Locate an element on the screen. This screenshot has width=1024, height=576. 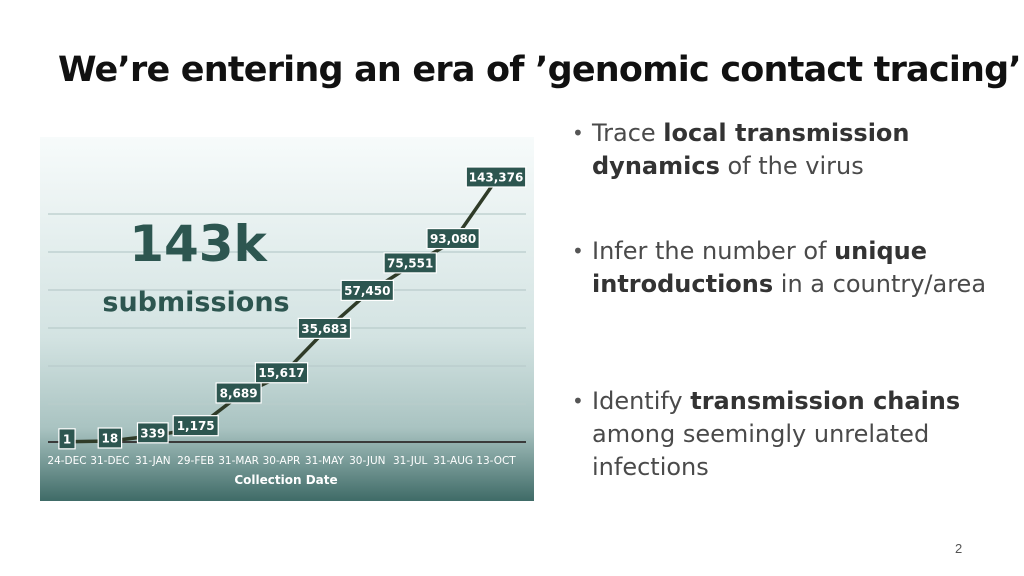
data-label: 15,617 is located at coordinates (281, 373).